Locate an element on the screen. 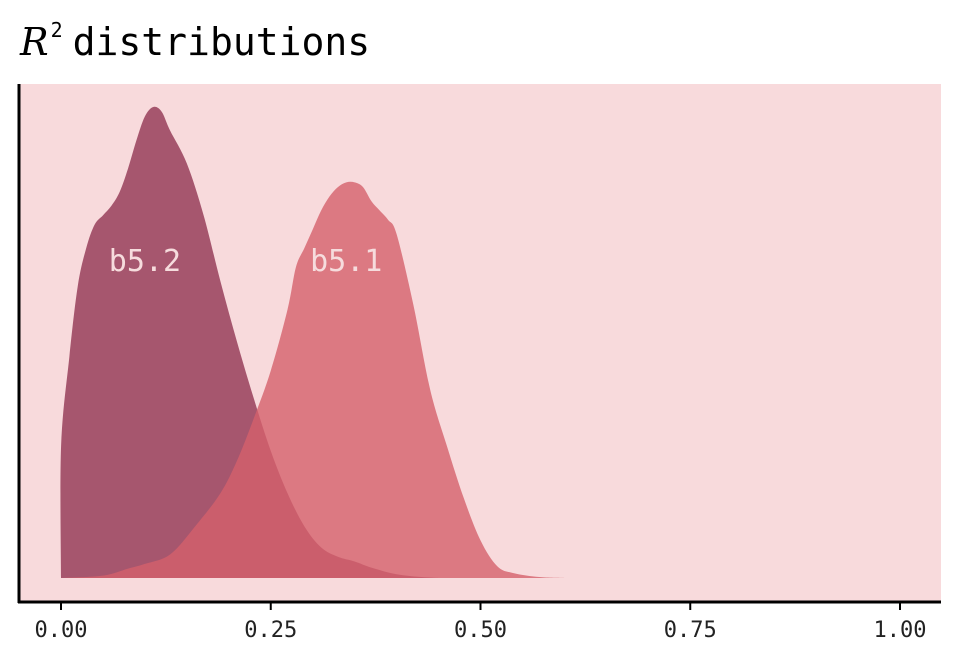 The image size is (960, 660). x-tick-label: 0.00 is located at coordinates (61, 630).